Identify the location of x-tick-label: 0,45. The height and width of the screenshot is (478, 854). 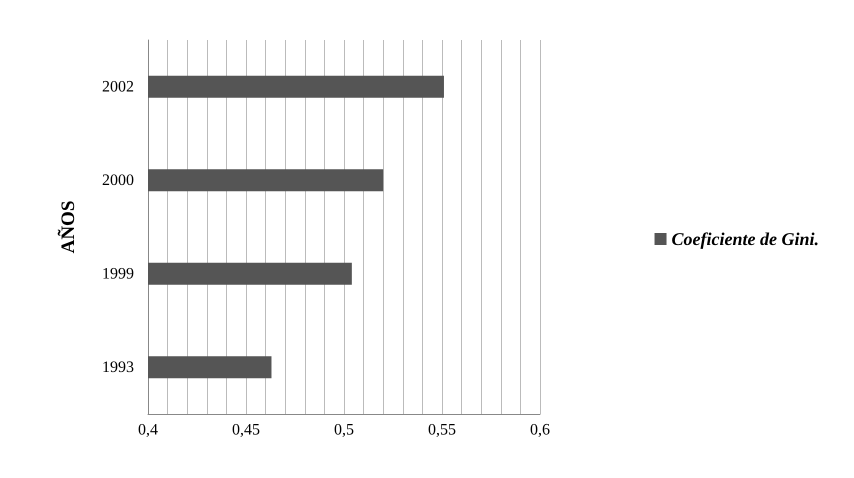
(246, 430).